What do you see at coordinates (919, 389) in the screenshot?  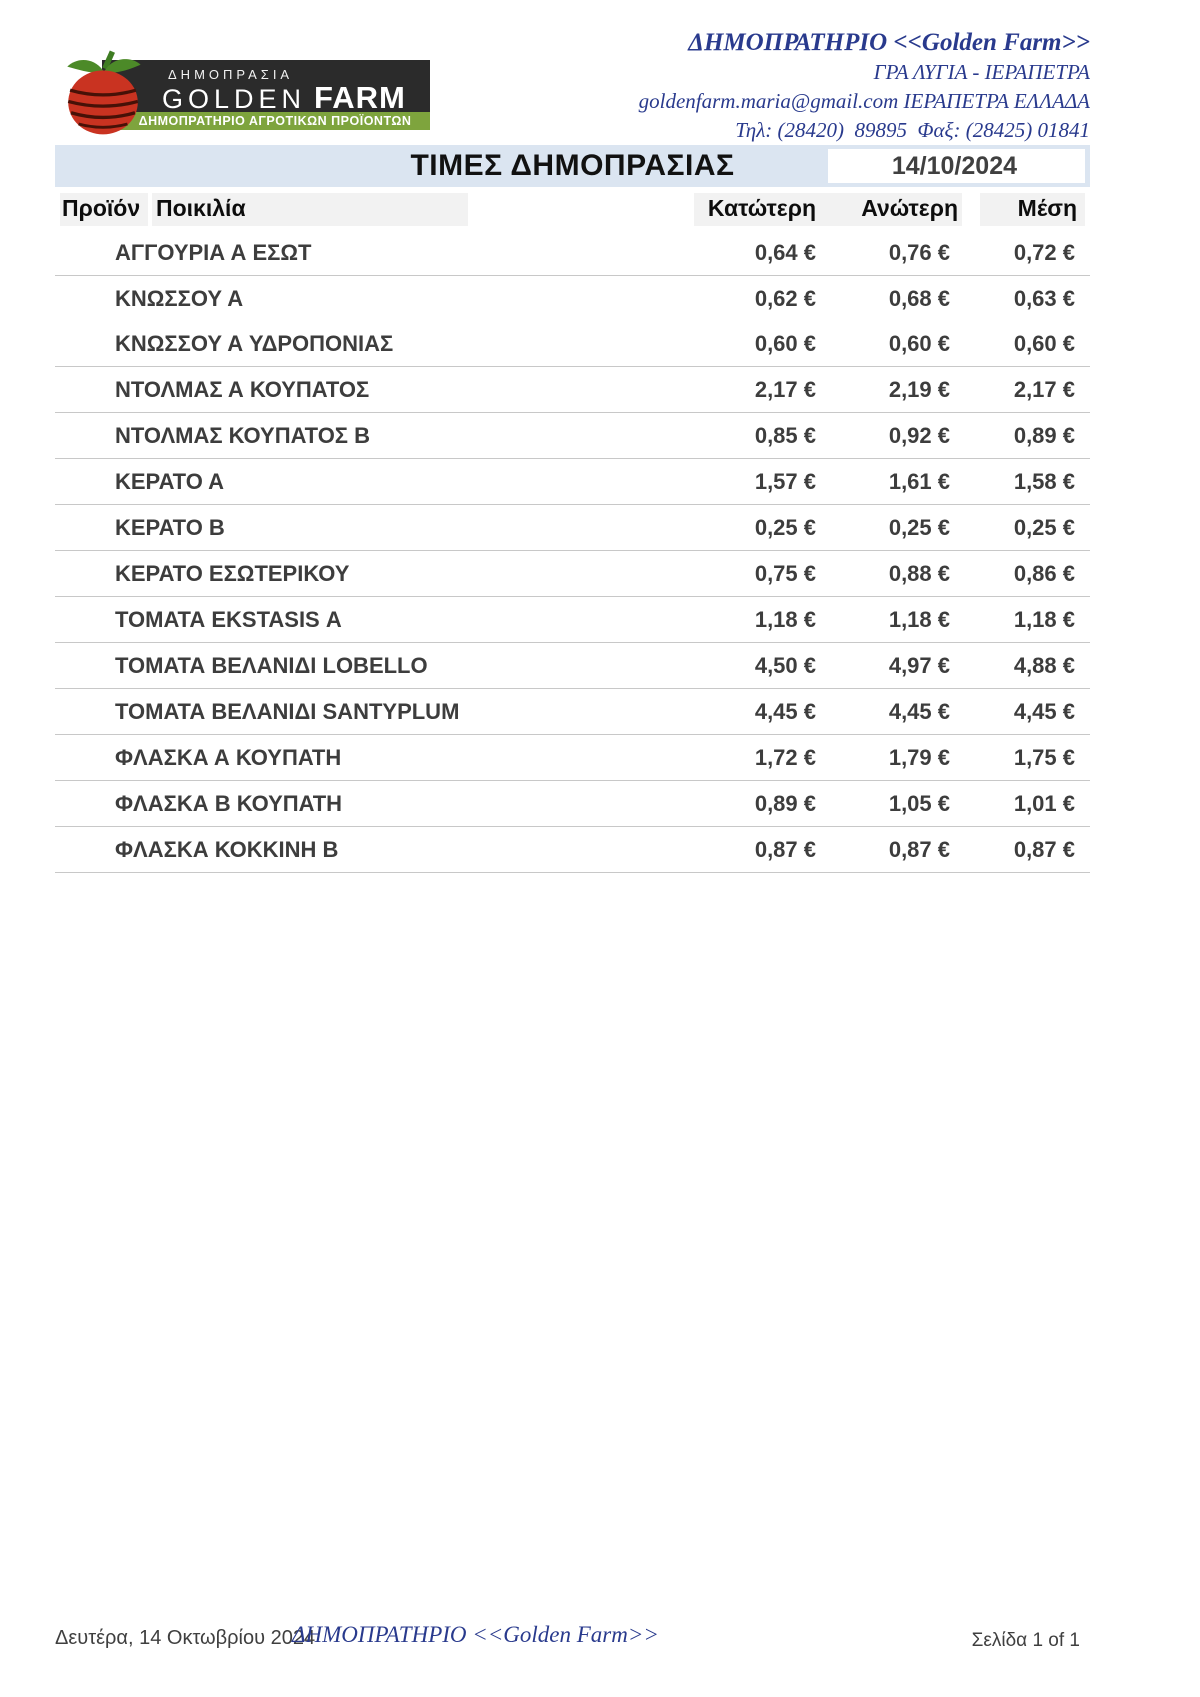 I see `cell-high: 2,19 €` at bounding box center [919, 389].